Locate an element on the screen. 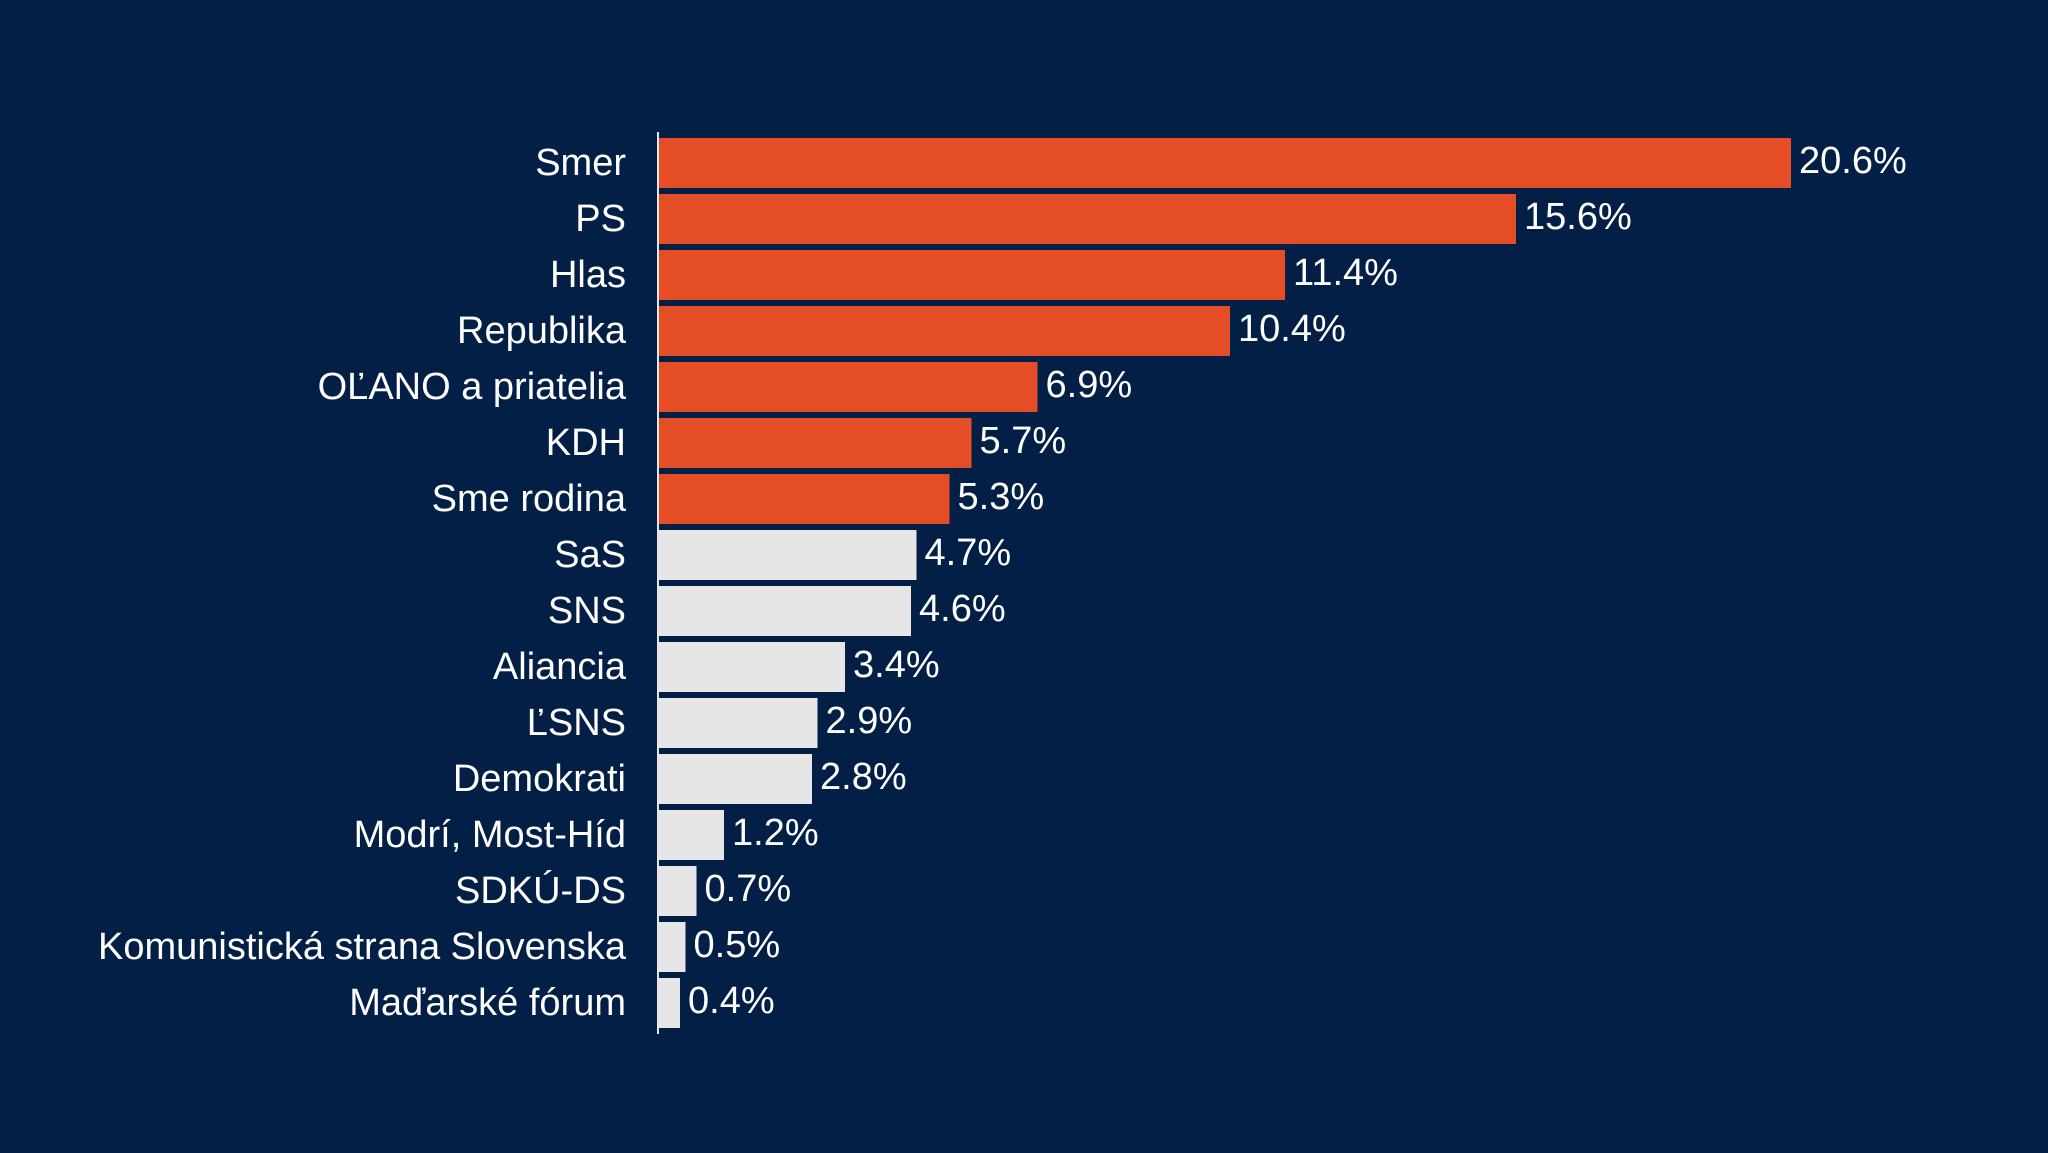  value-label: 4.7% is located at coordinates (968, 553).